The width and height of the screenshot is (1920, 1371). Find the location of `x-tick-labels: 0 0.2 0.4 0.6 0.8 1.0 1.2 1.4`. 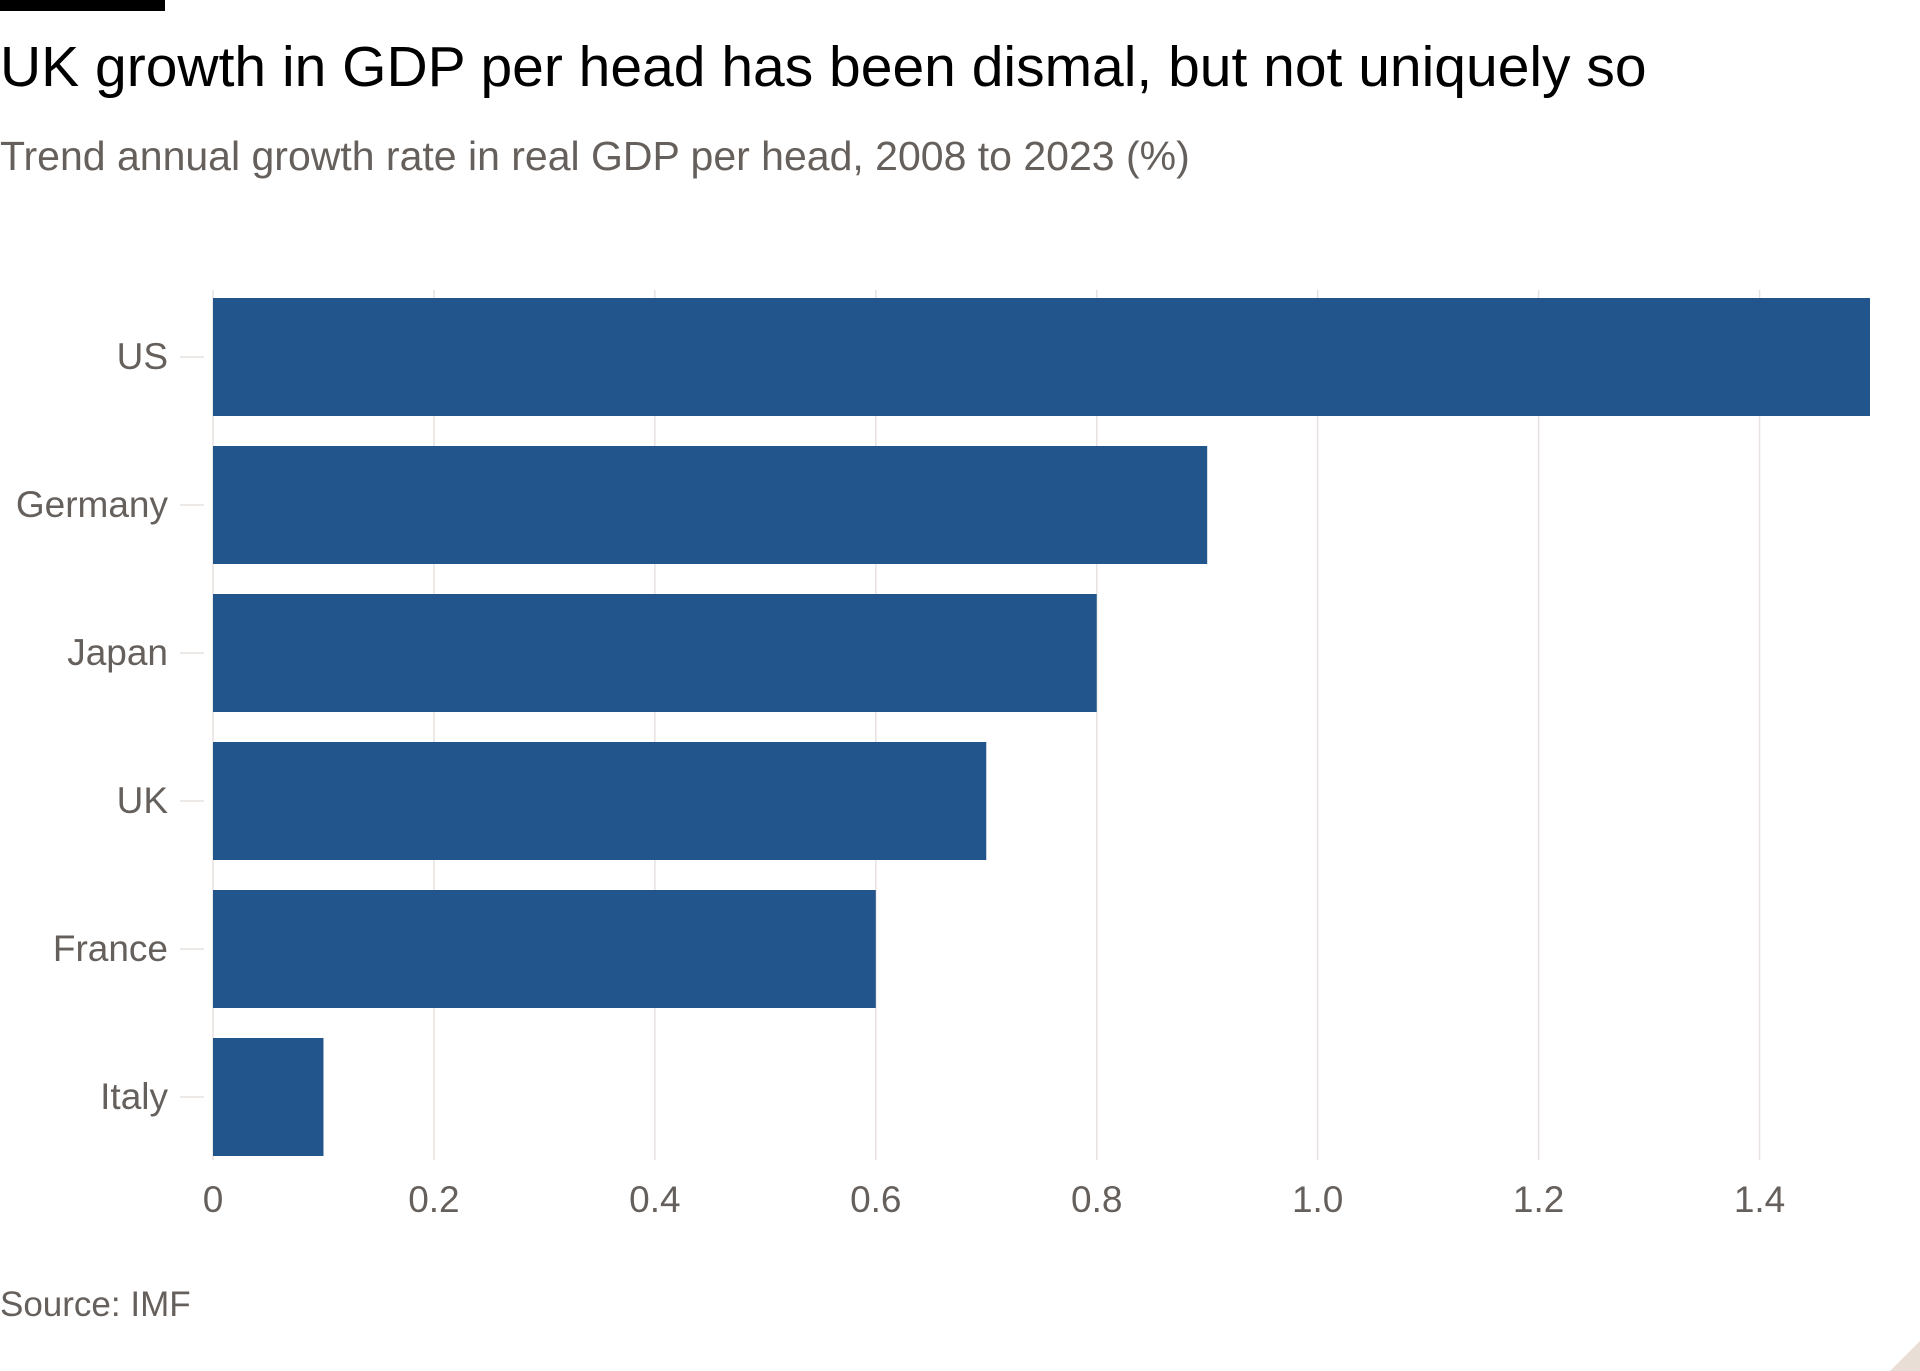

x-tick-labels: 0 0.2 0.4 0.6 0.8 1.0 1.2 1.4 is located at coordinates (994, 1199).